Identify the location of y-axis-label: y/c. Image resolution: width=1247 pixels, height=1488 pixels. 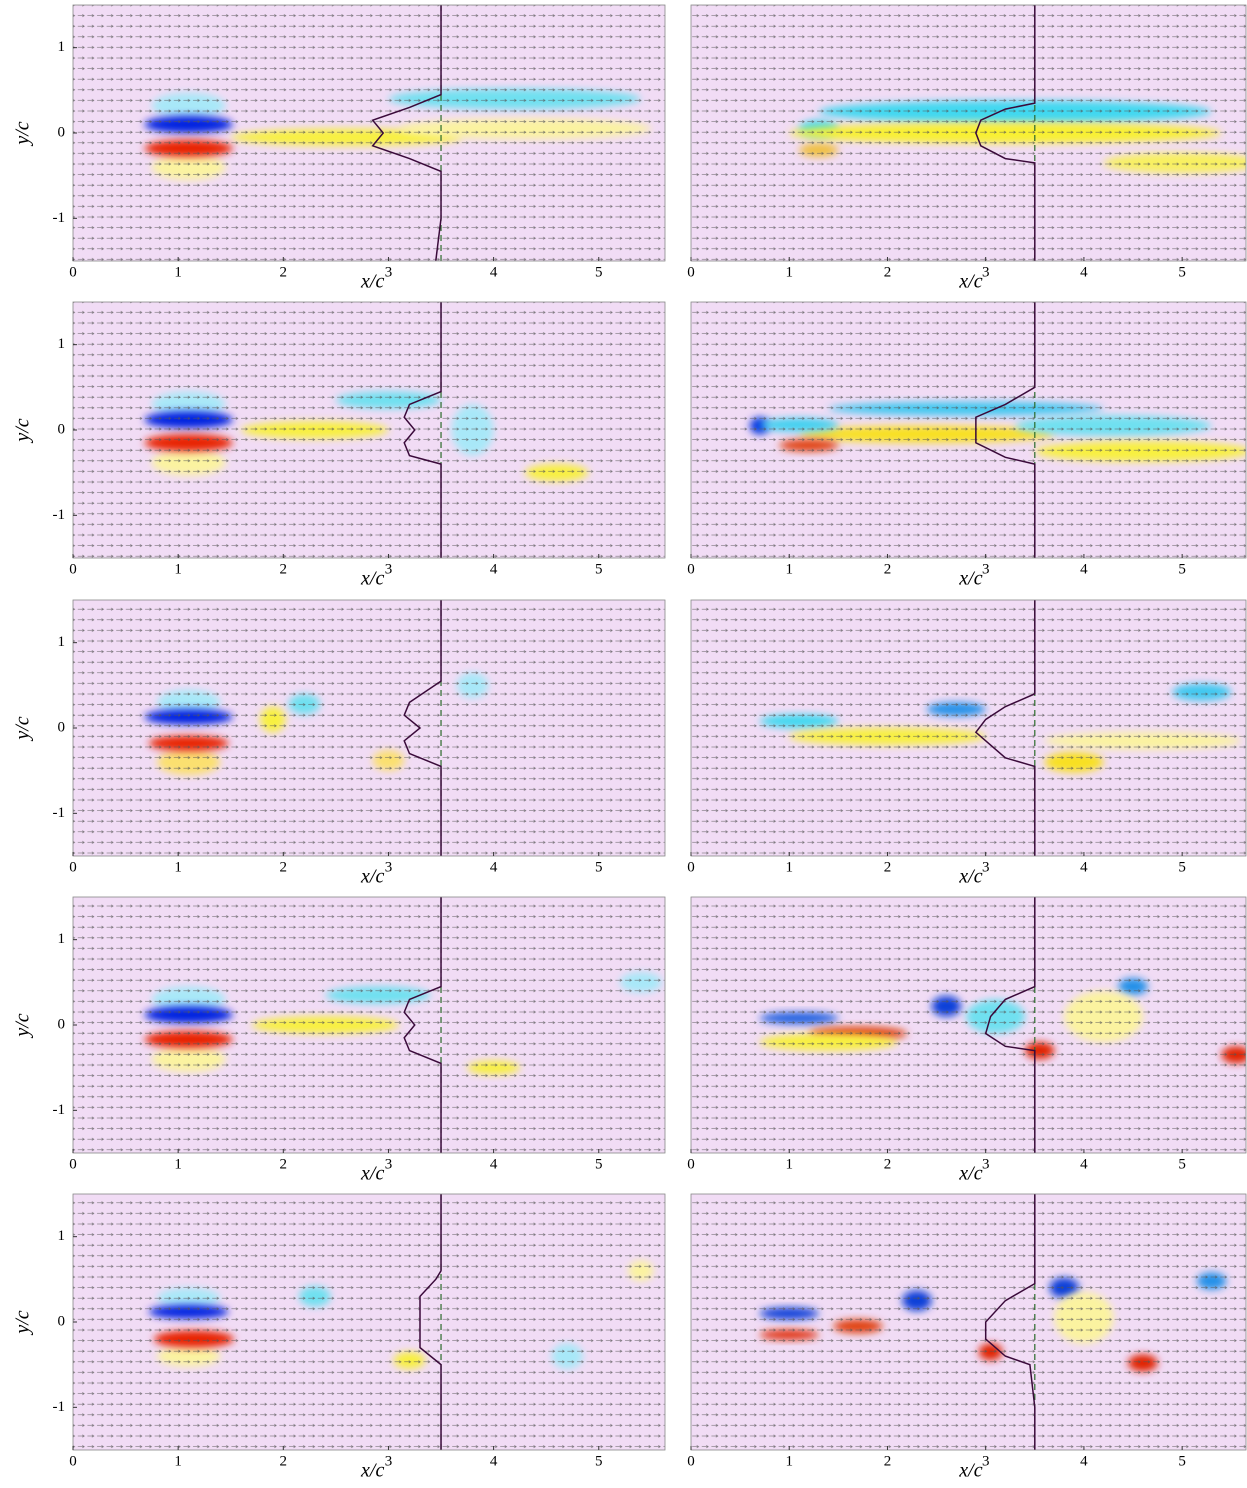
(23, 728).